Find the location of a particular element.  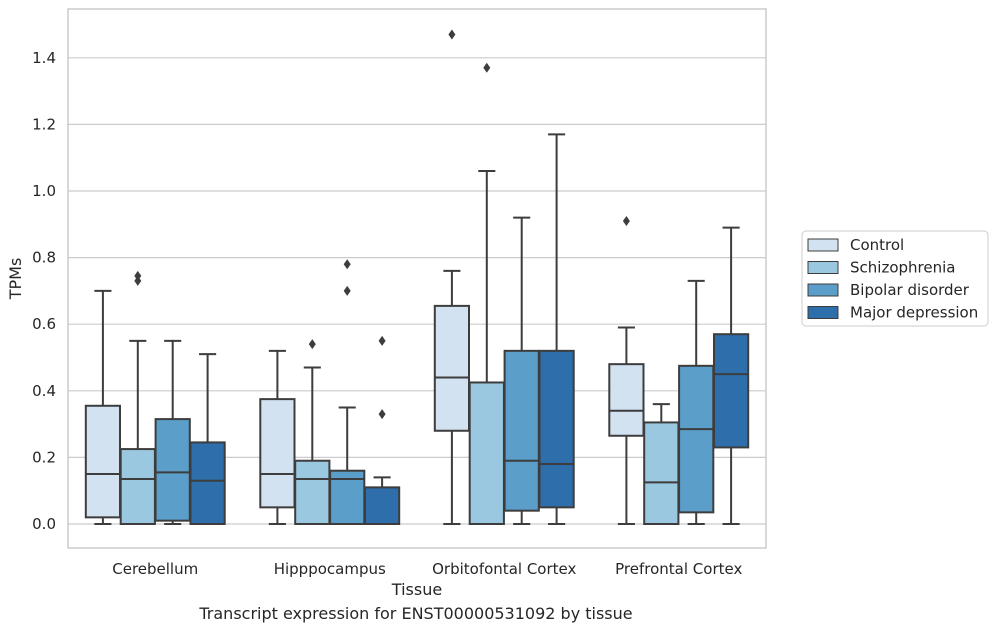

x-tick-label: Orbitofontal Cortex is located at coordinates (504, 569).